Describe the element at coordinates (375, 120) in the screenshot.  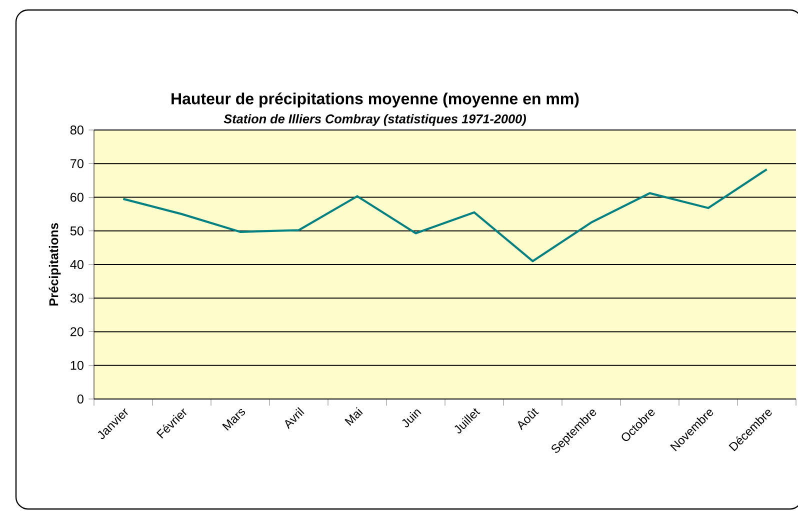
I see `chart-subtitle: Station de Illiers Combray (statistiques 1971-2000)` at that location.